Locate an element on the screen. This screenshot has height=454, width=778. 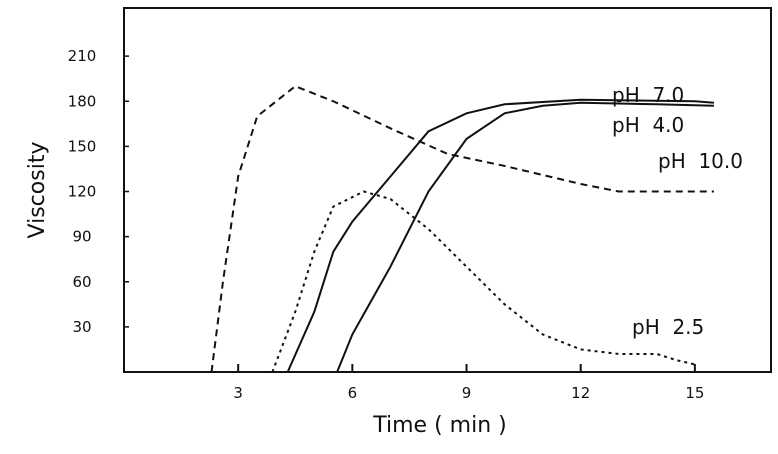
series-label: pH 4.0 is located at coordinates (648, 125).